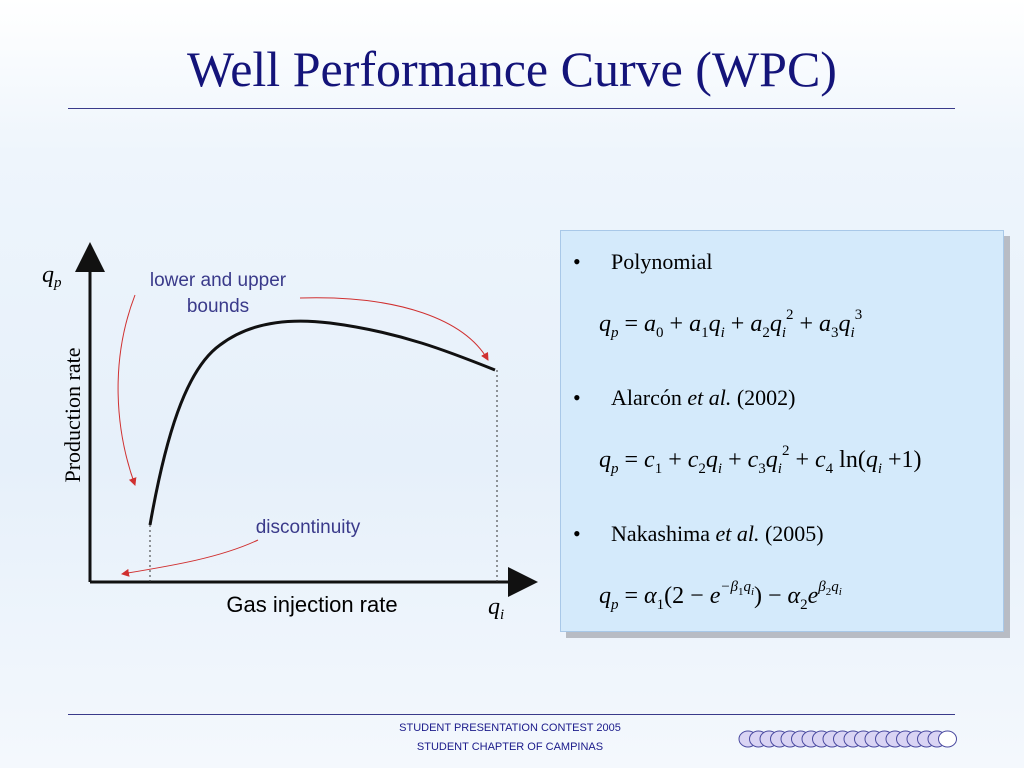 This screenshot has width=1024, height=768. I want to click on bullet-text: (2005), so click(791, 533).